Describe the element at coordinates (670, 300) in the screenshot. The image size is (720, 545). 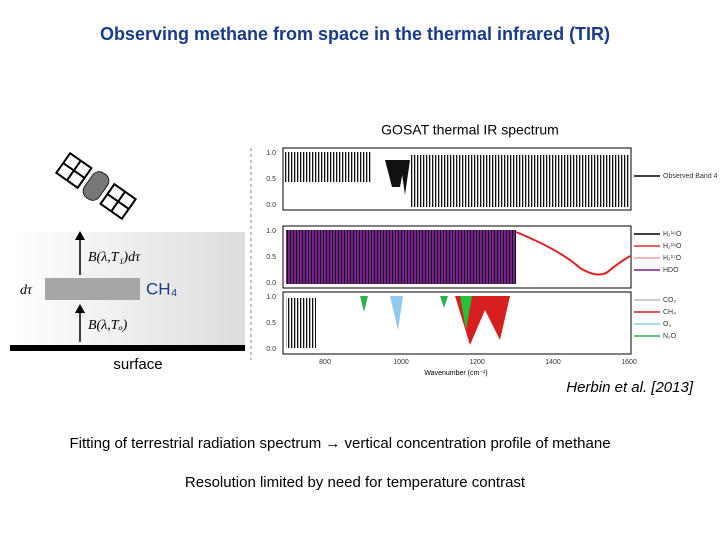
I see `legend-label: CO₂` at that location.